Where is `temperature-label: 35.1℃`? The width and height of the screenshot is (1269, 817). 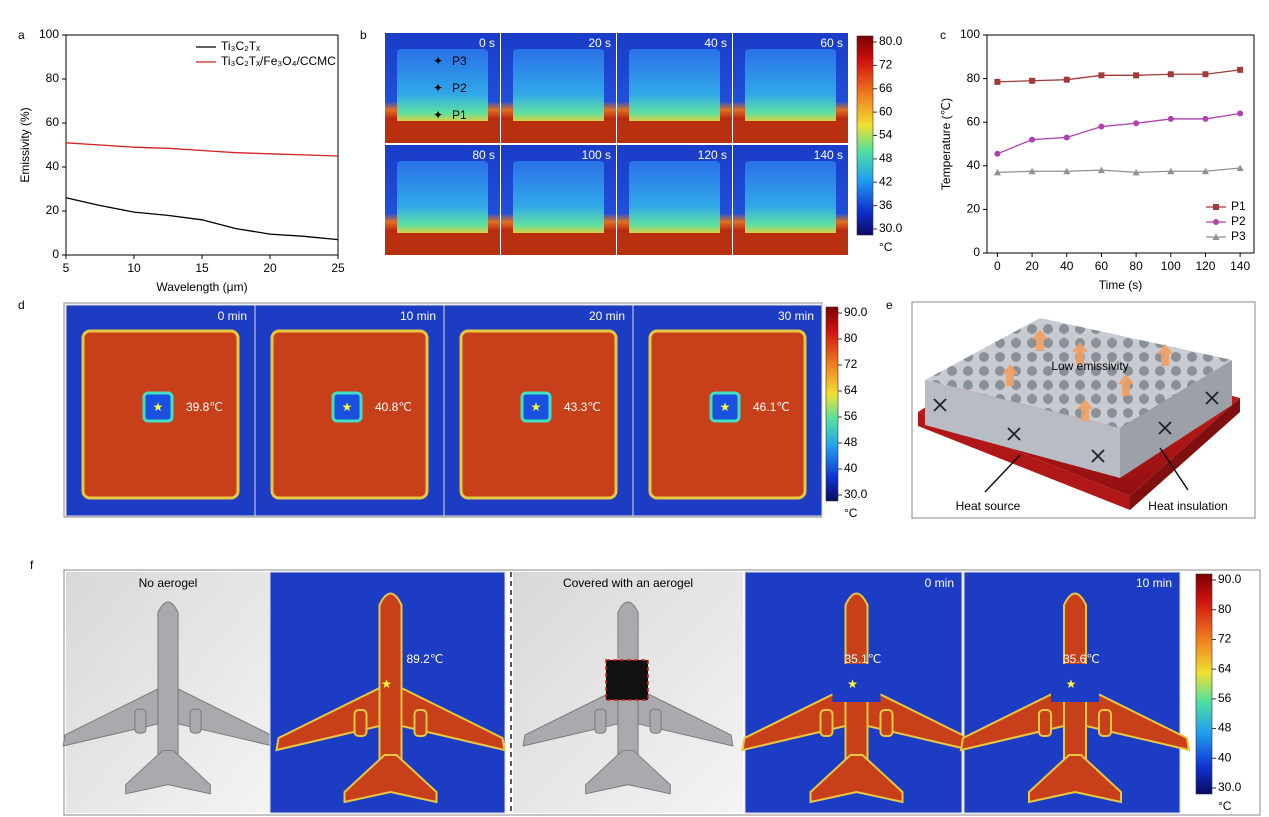 temperature-label: 35.1℃ is located at coordinates (863, 659).